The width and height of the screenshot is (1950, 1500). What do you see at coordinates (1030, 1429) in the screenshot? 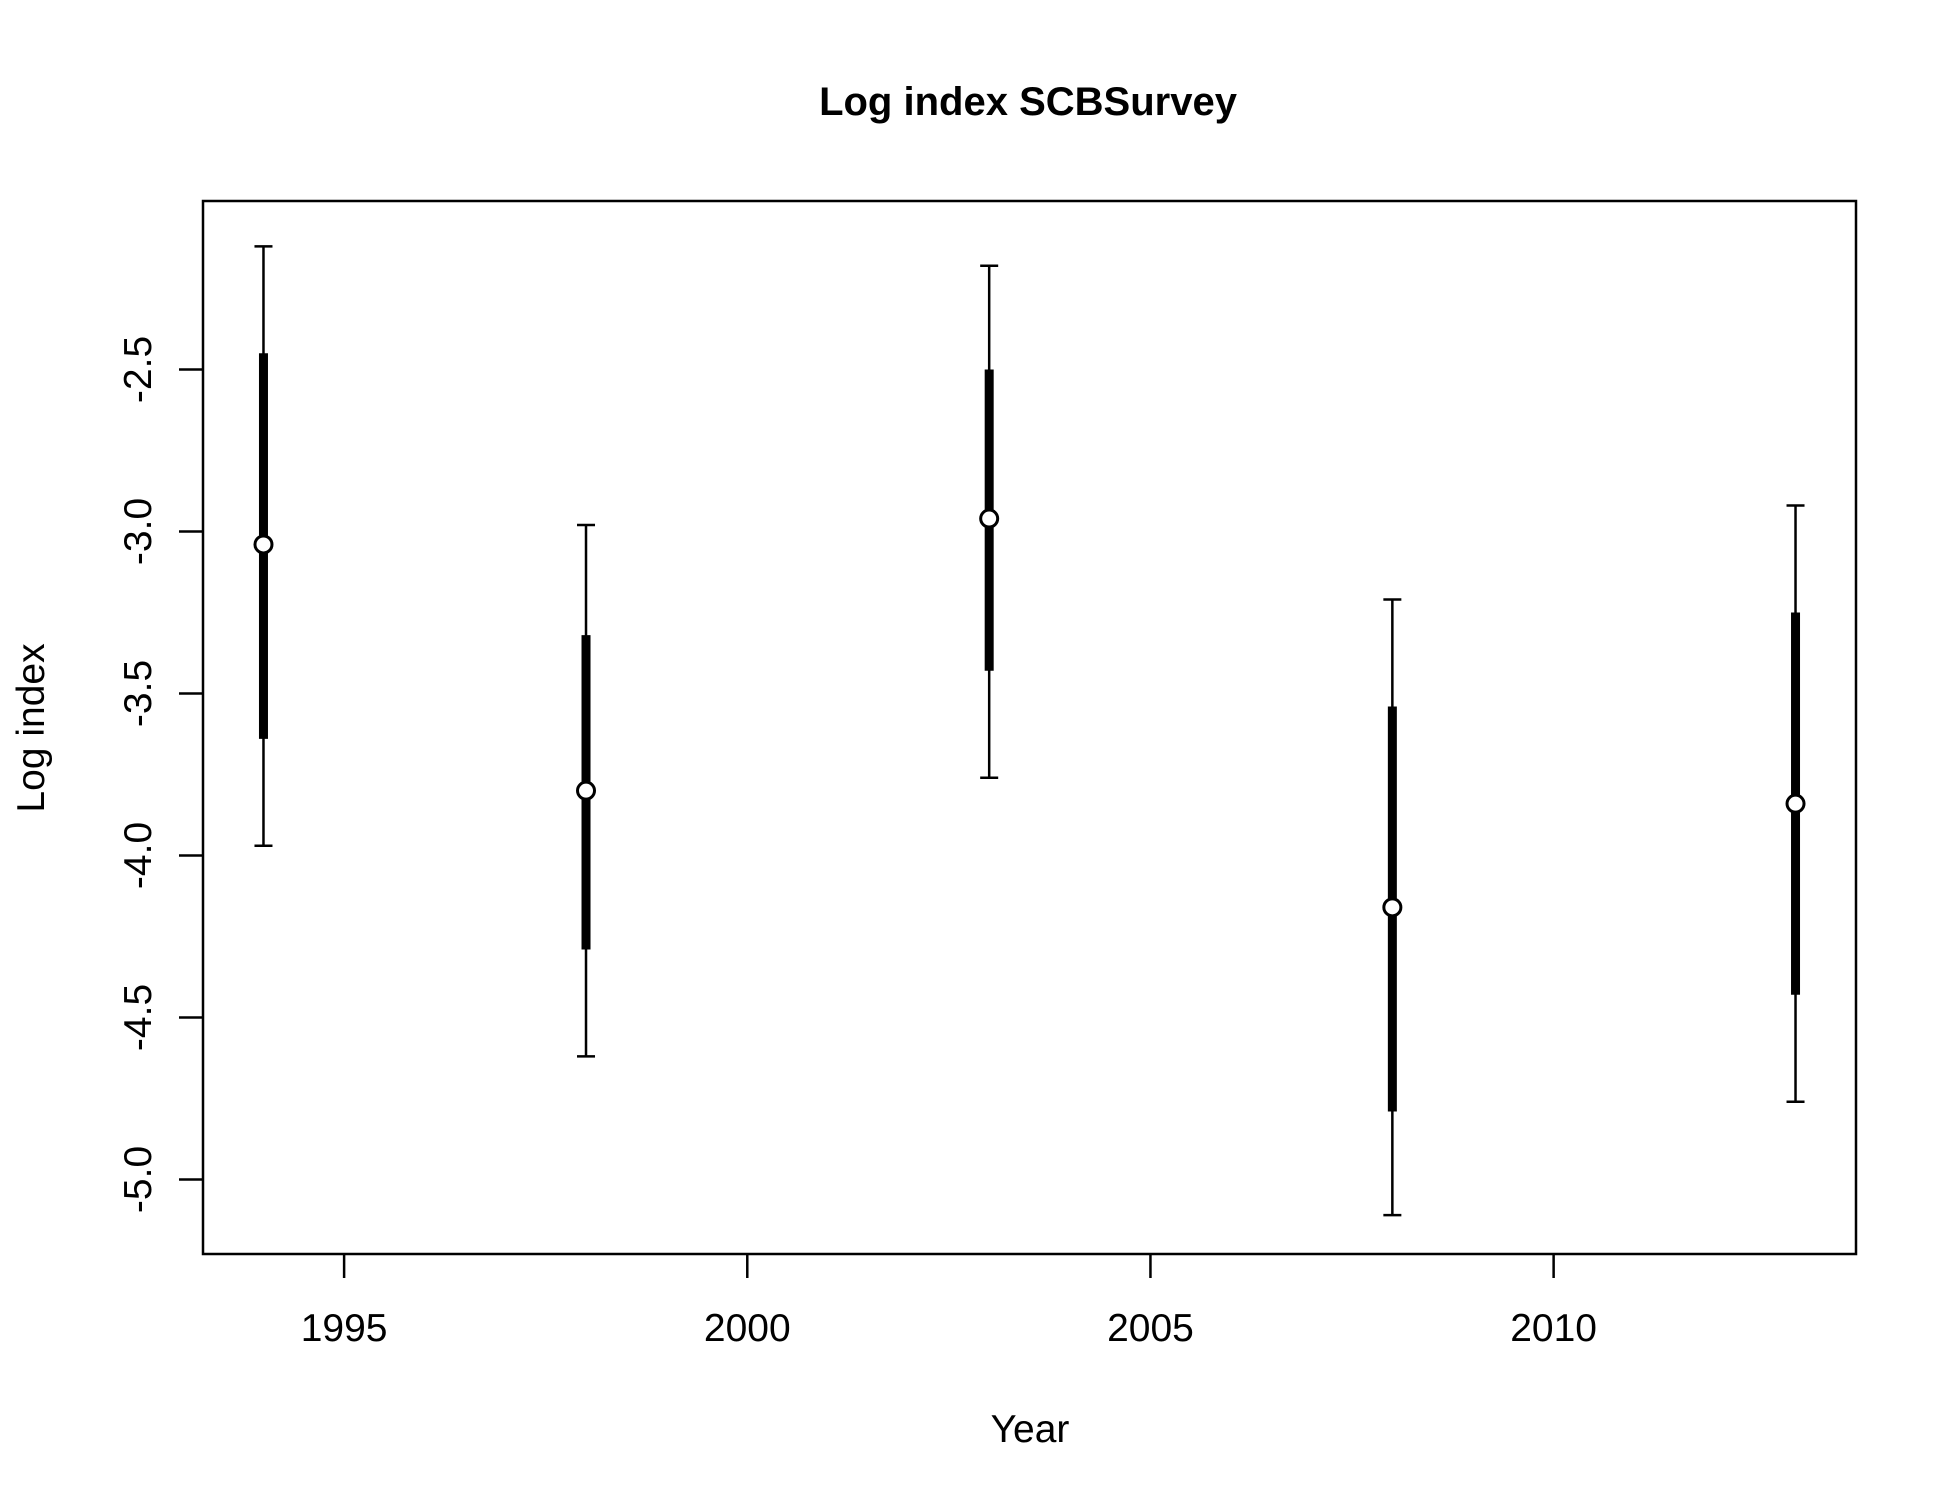
I see `x-axis-label: Year` at bounding box center [1030, 1429].